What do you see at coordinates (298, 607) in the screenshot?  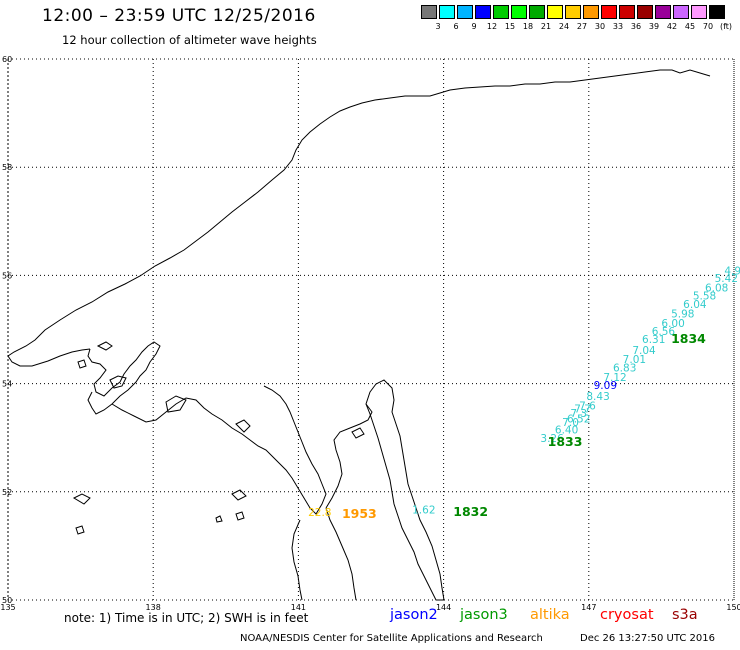 I see `lon-tick-label: 141` at bounding box center [298, 607].